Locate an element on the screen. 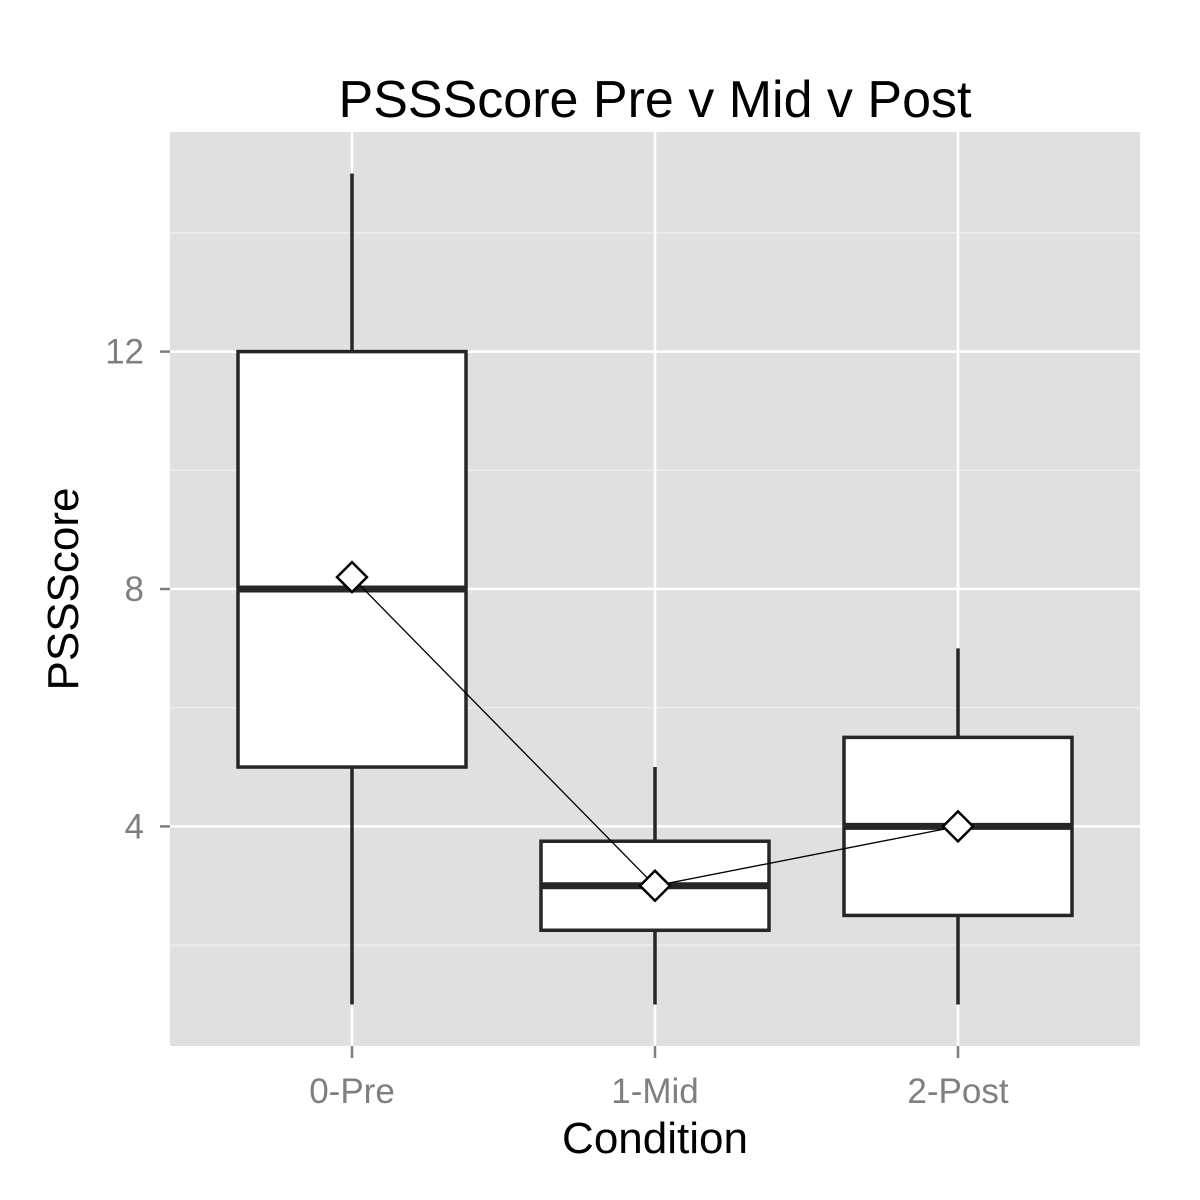 The image size is (1200, 1200). y-tick-label: 4 is located at coordinates (134, 826).